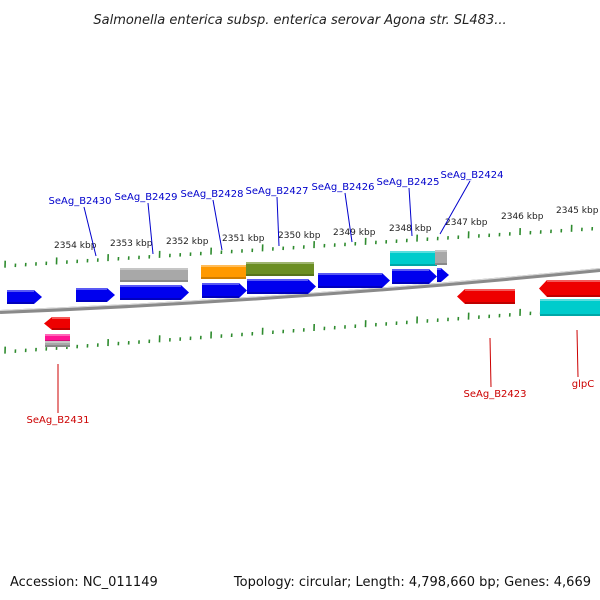  What do you see at coordinates (75, 246) in the screenshot?
I see `tick-label: 2354 kbp` at bounding box center [75, 246].